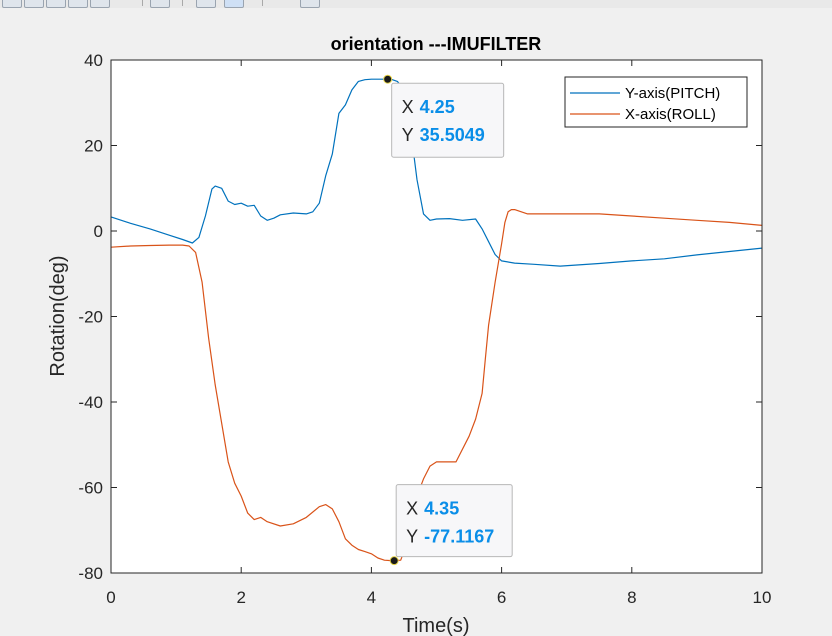  I want to click on legend-box, so click(656, 102).